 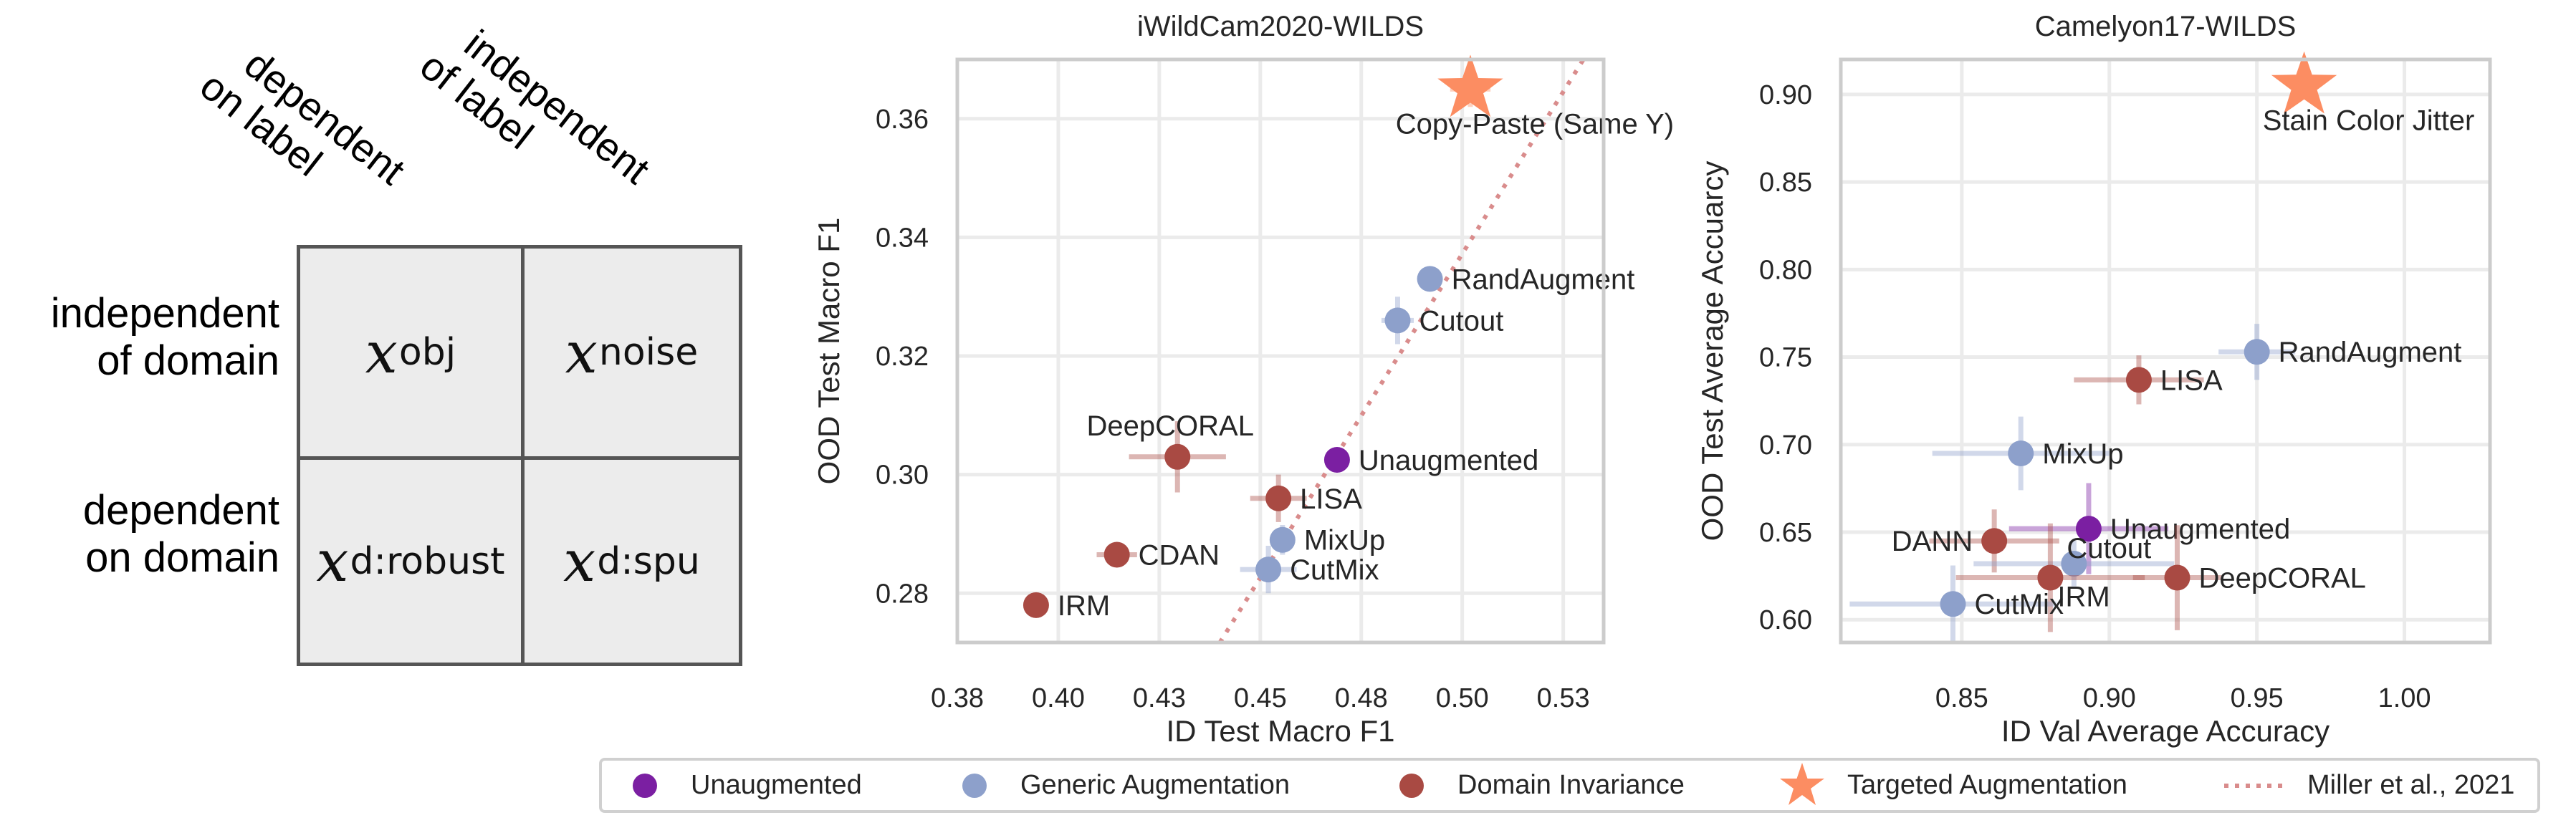 What do you see at coordinates (1961, 698) in the screenshot?
I see `x-tick-label: 0.85` at bounding box center [1961, 698].